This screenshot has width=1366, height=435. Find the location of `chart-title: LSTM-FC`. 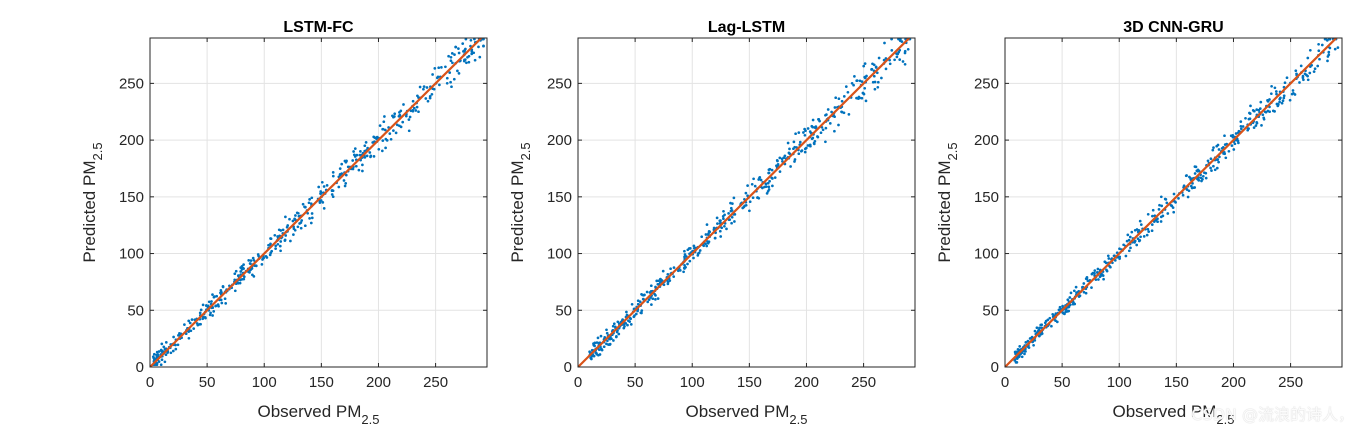

chart-title: LSTM-FC is located at coordinates (318, 27).